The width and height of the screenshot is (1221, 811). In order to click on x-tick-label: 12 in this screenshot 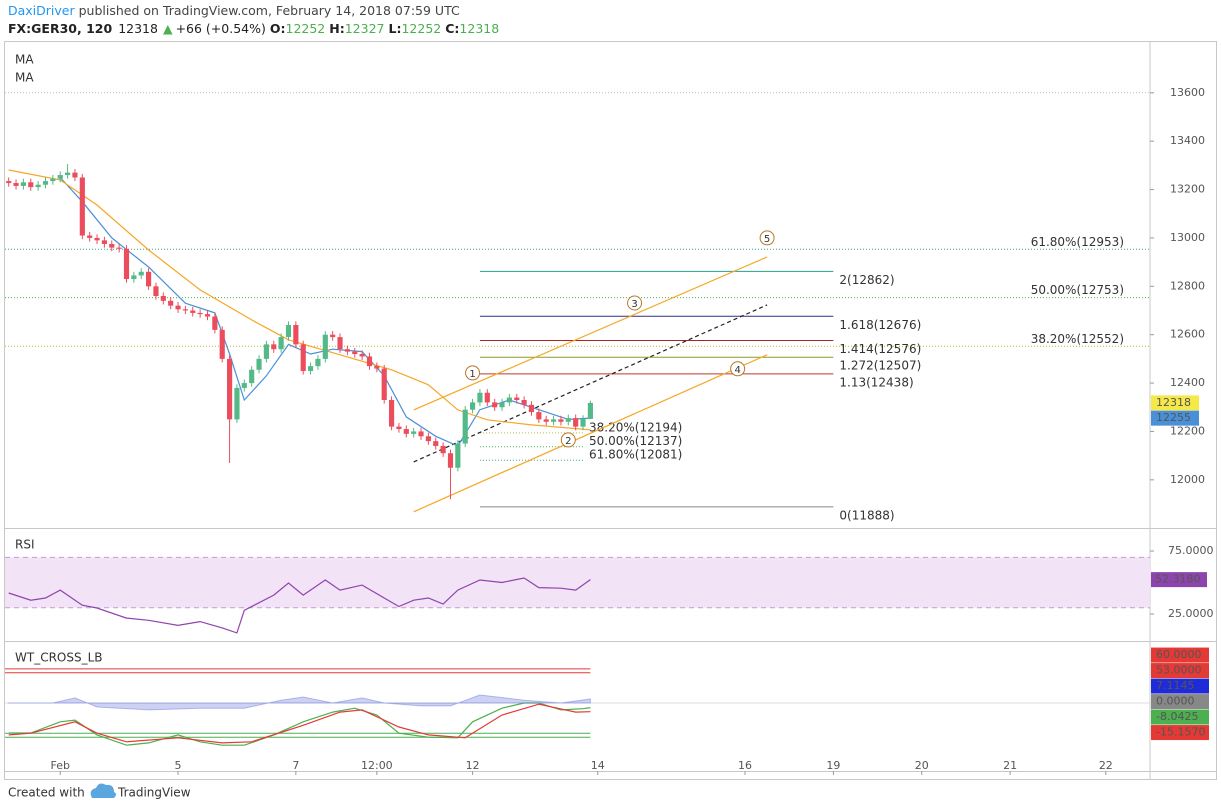, I will do `click(473, 765)`.